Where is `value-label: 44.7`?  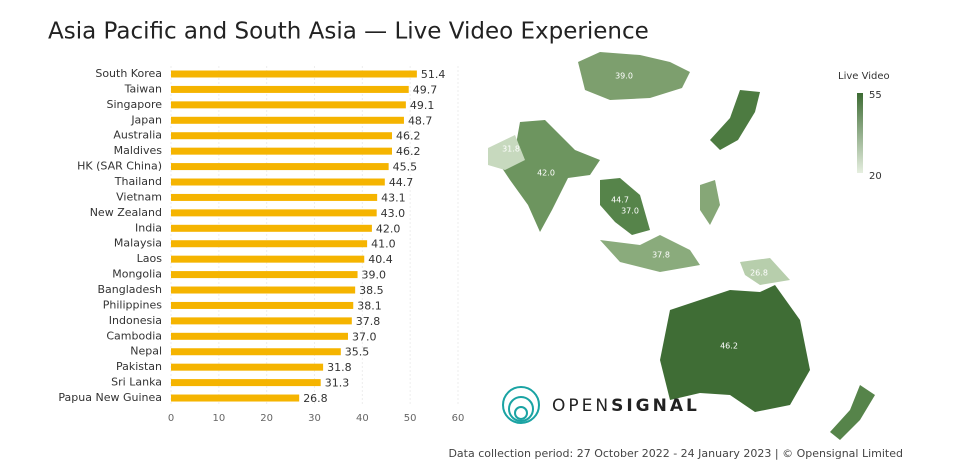 value-label: 44.7 is located at coordinates (401, 182).